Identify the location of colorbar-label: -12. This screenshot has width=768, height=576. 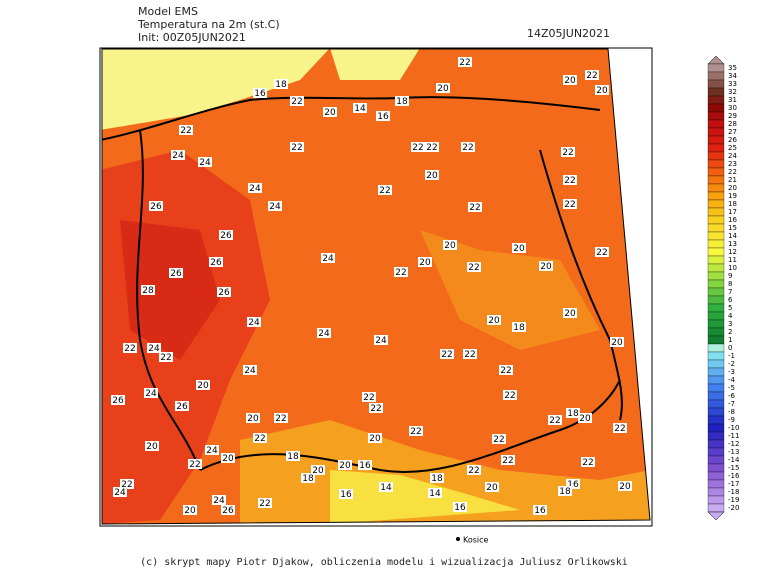
(733, 444).